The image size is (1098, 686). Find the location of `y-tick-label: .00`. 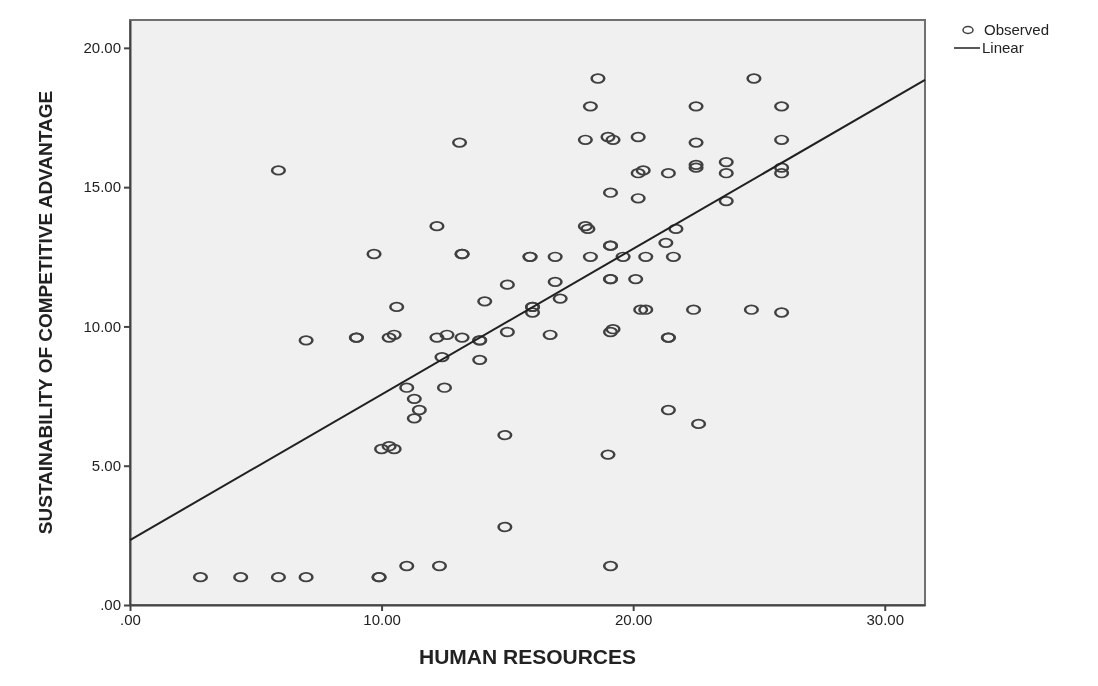

y-tick-label: .00 is located at coordinates (110, 605).